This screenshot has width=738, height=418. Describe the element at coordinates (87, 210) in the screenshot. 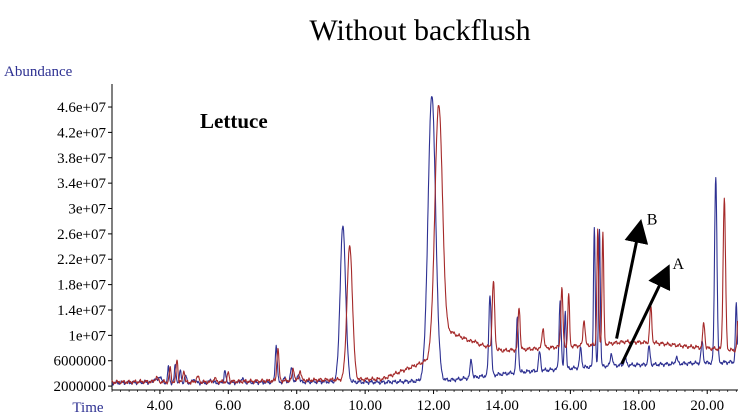

I see `y-tick-label: 3e+07` at that location.